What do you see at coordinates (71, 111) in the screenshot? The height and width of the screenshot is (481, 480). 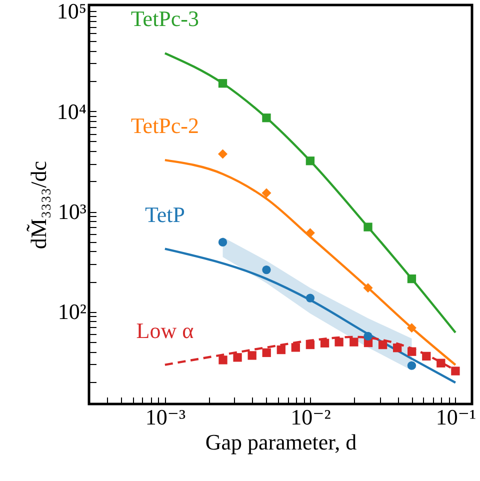 I see `y-tick-label: 10⁴` at bounding box center [71, 111].